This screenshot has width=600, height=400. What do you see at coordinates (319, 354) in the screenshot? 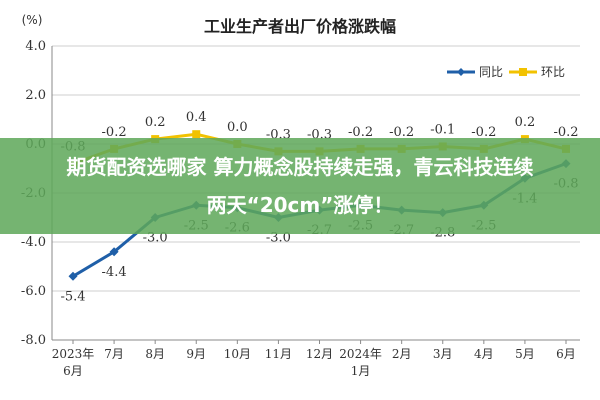
I see `x-tick-label: 12月` at bounding box center [319, 354].